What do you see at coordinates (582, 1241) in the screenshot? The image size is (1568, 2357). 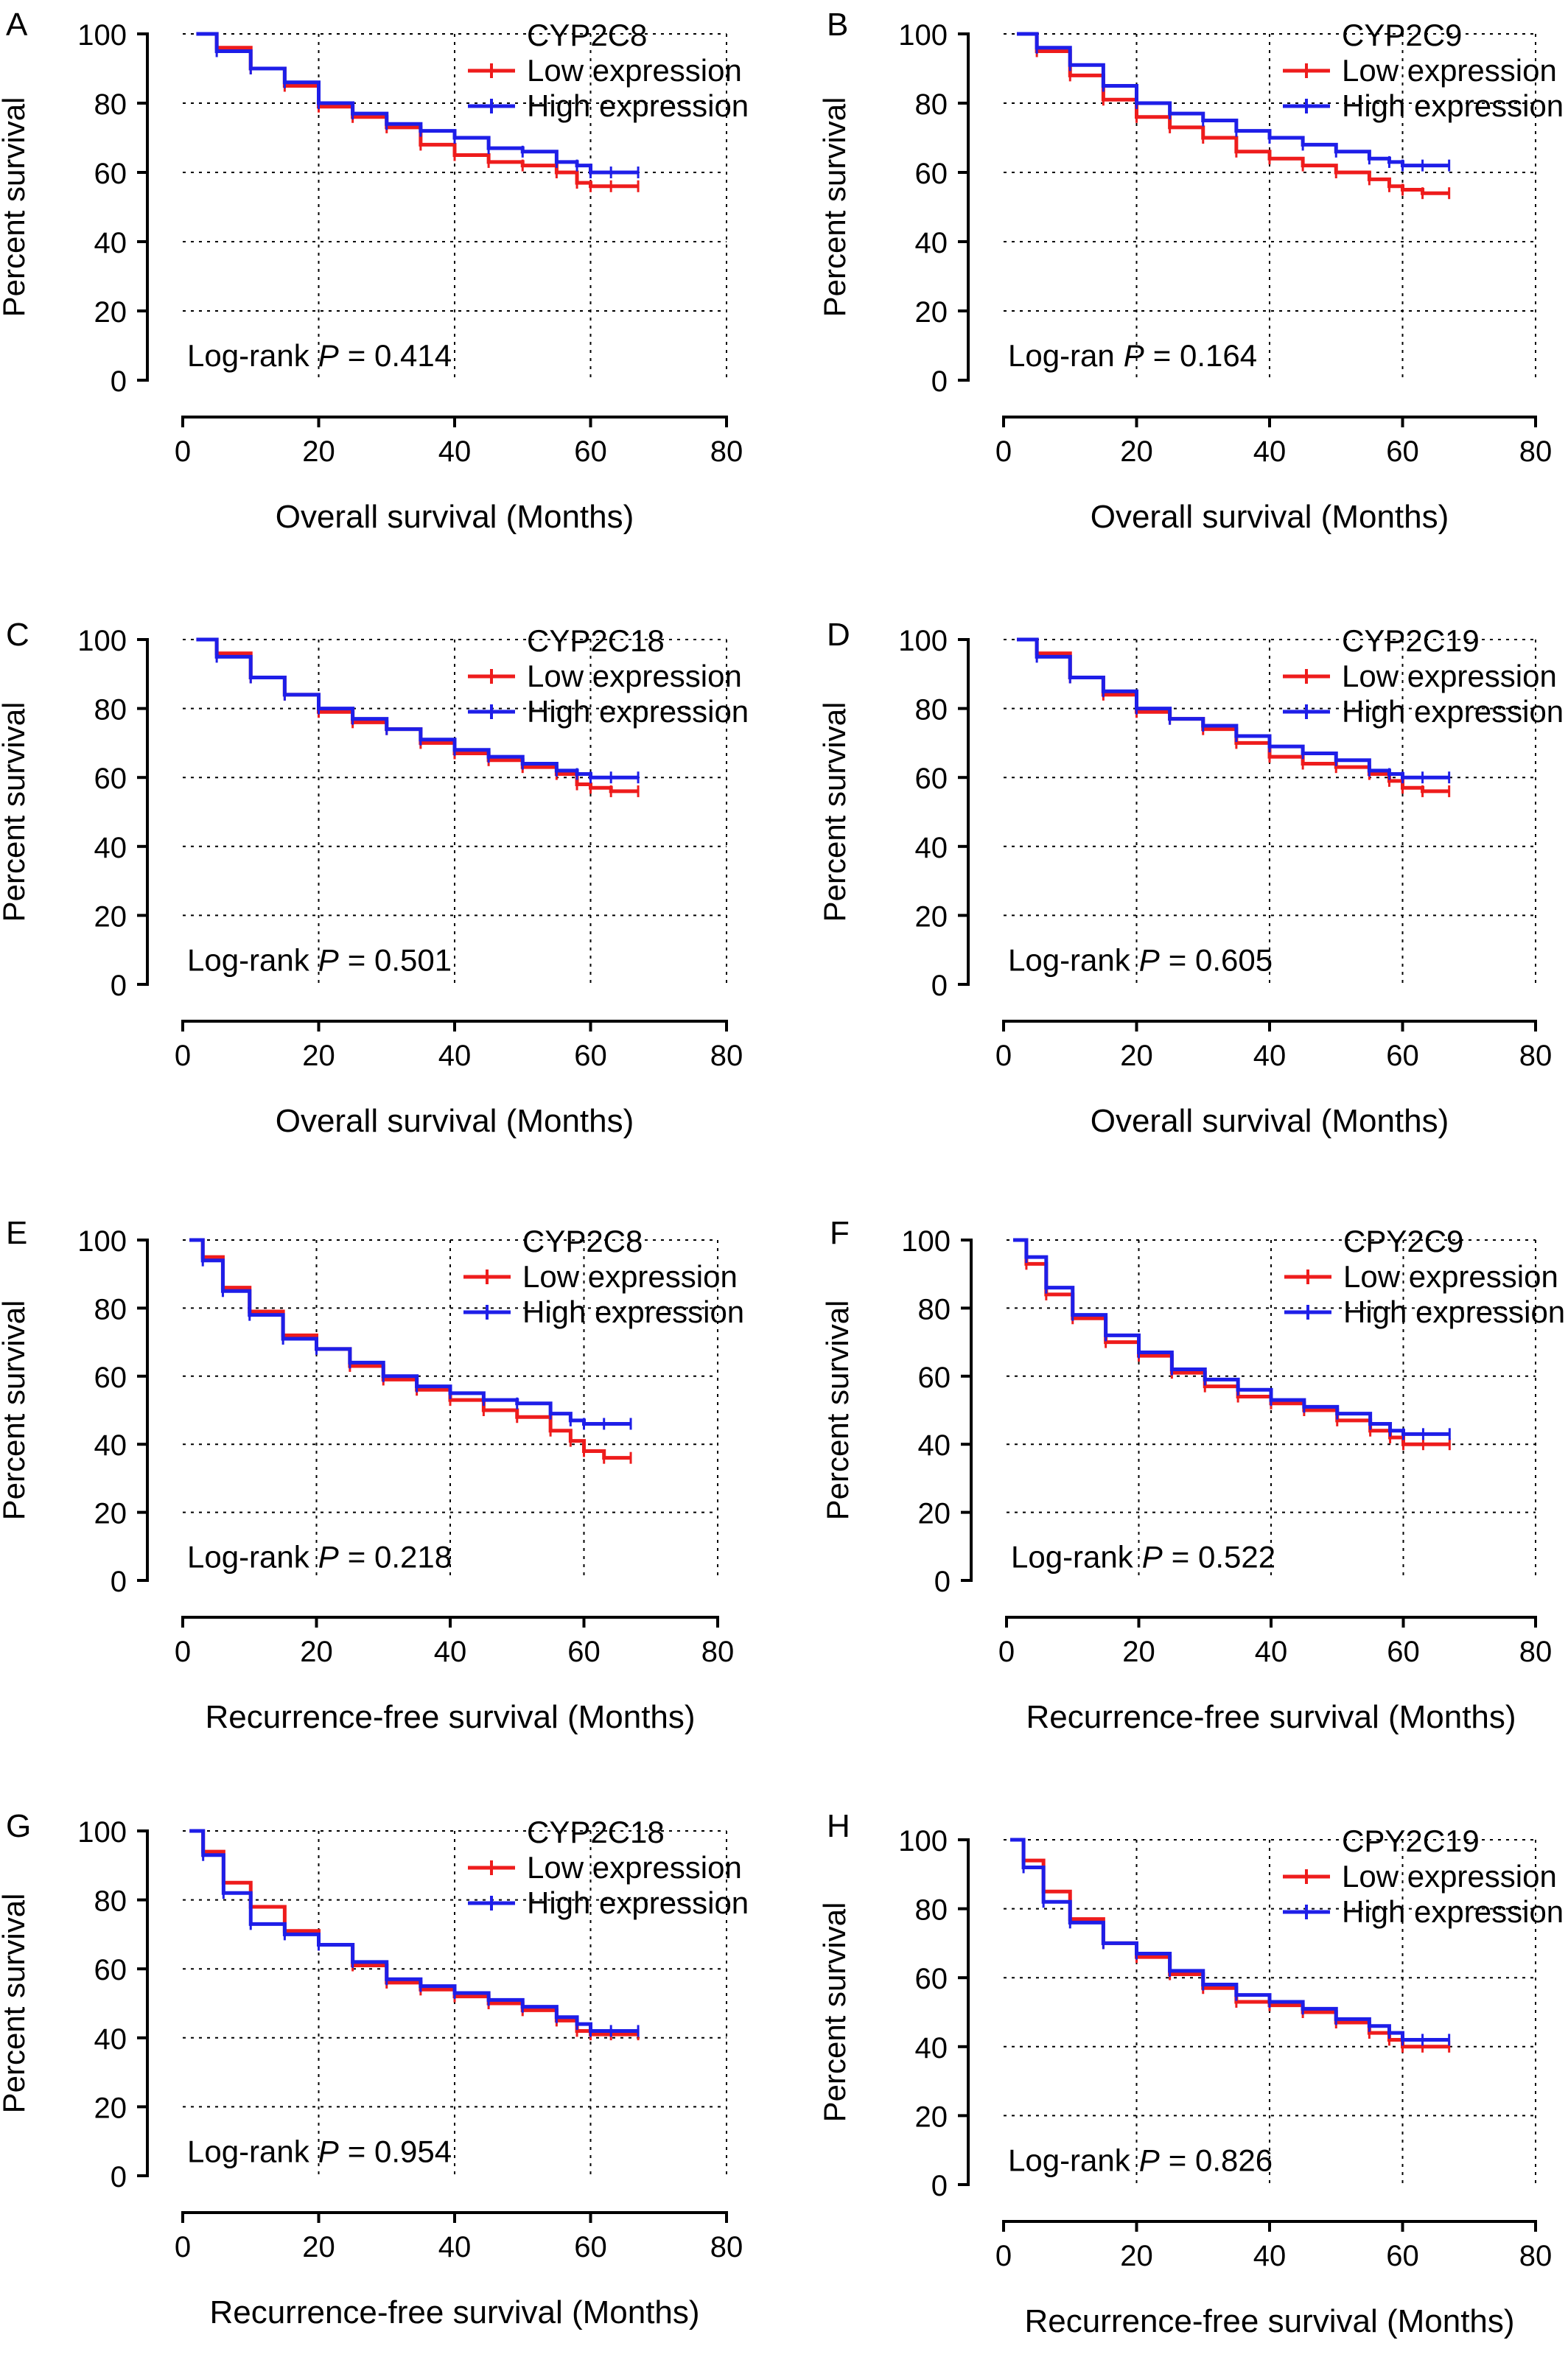 I see `legend-title: CYP2C8` at bounding box center [582, 1241].